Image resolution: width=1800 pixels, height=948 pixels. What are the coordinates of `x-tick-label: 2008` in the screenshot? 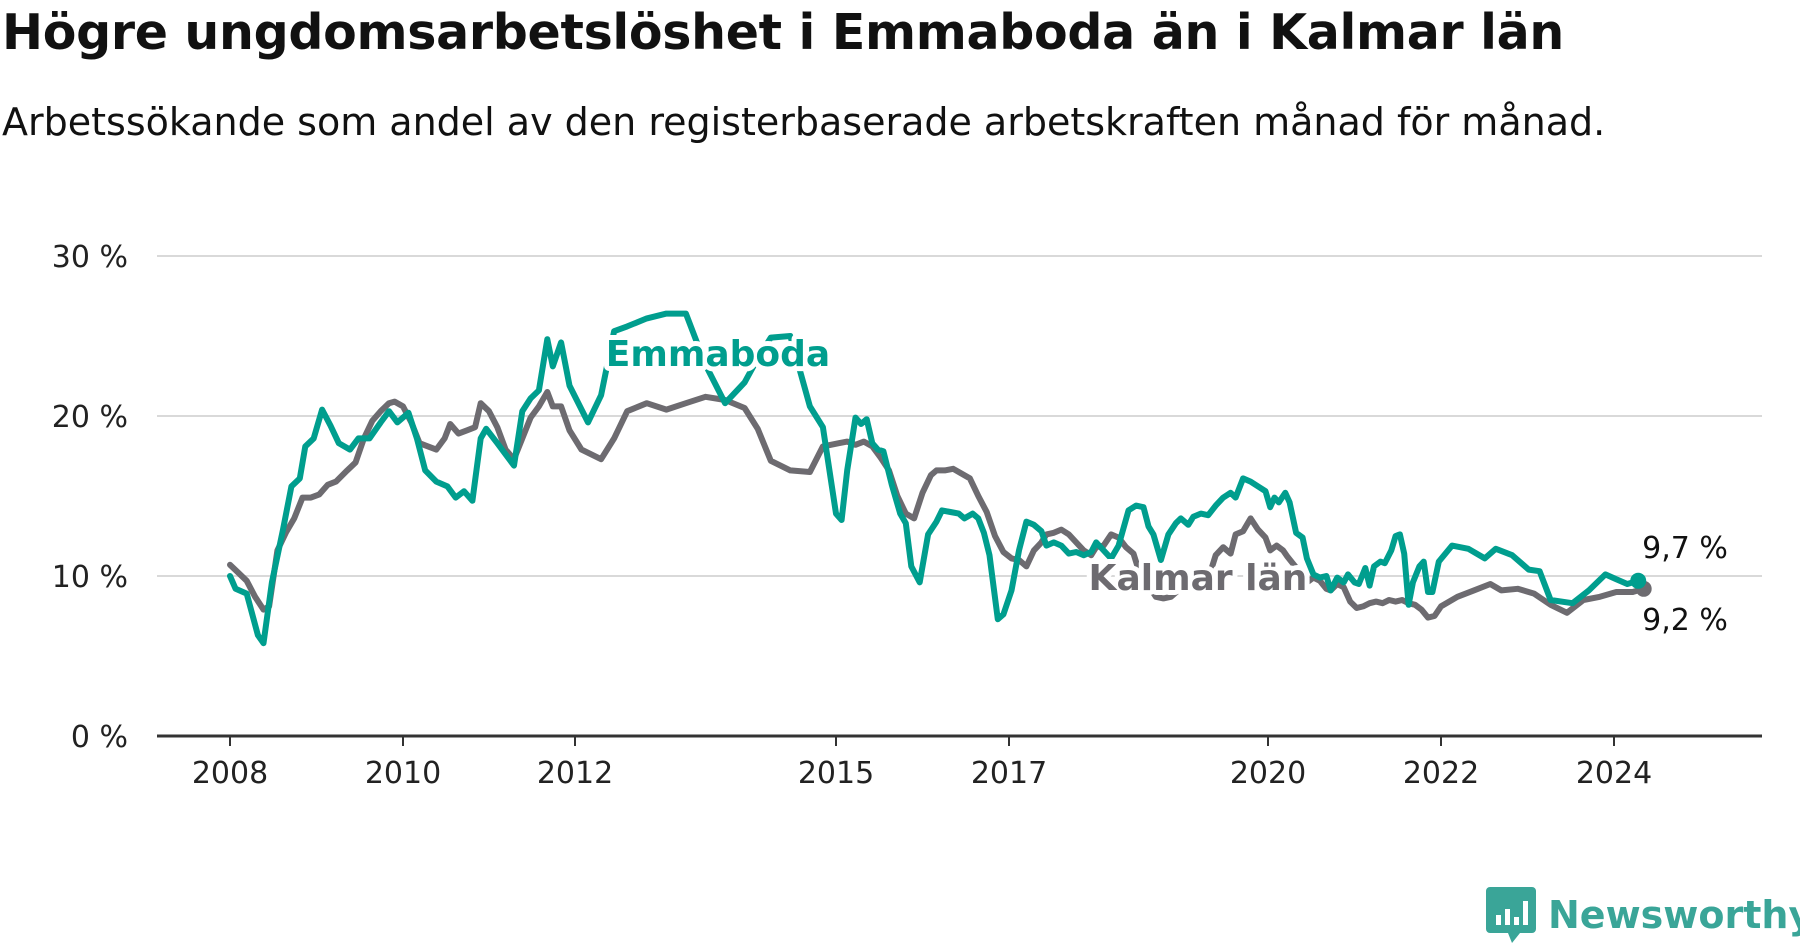 It's located at (230, 773).